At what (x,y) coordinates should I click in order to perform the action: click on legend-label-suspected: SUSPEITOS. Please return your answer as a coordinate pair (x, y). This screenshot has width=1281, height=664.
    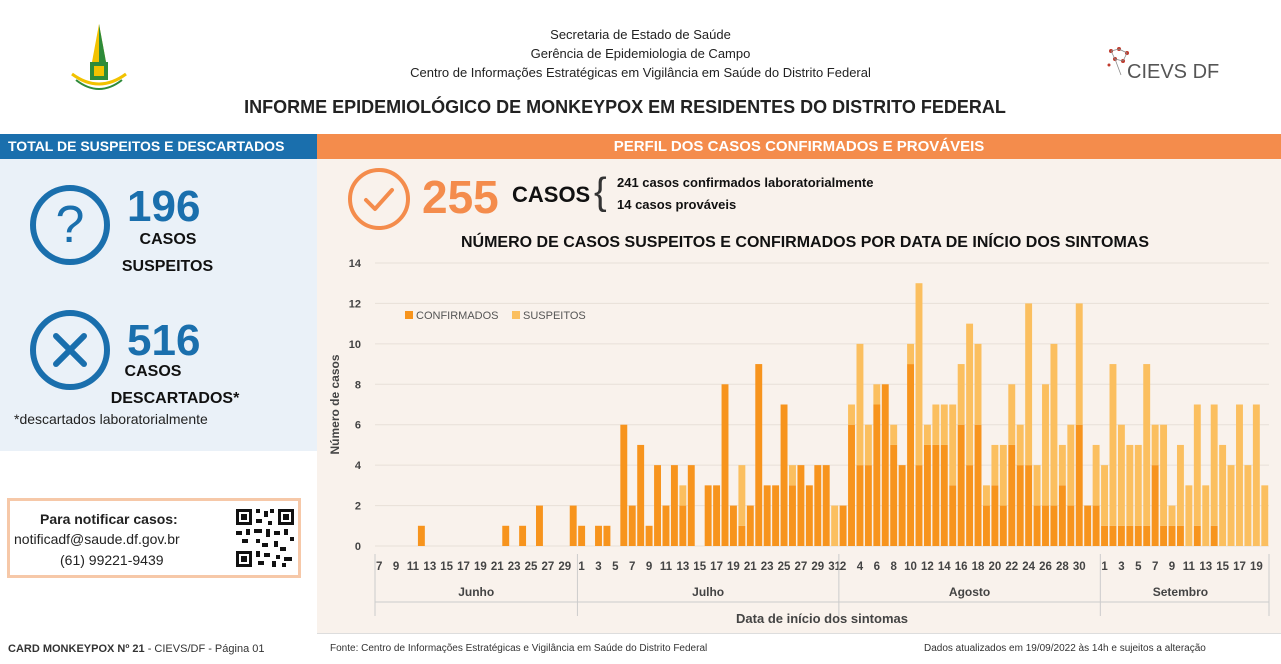
    Looking at the image, I should click on (554, 316).